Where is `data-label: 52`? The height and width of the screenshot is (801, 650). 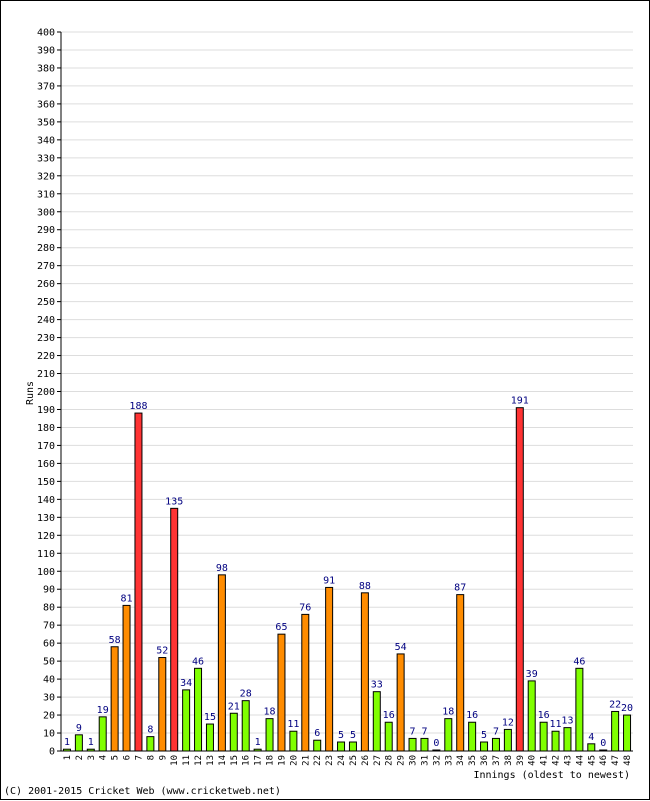 data-label: 52 is located at coordinates (162, 651).